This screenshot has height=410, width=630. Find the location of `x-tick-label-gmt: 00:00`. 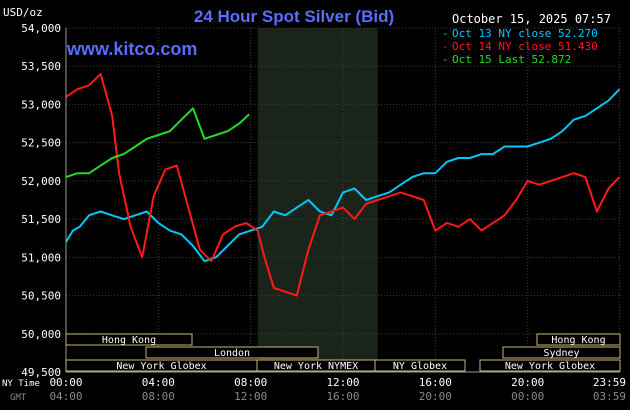

x-tick-label-gmt: 00:00 is located at coordinates (527, 396).